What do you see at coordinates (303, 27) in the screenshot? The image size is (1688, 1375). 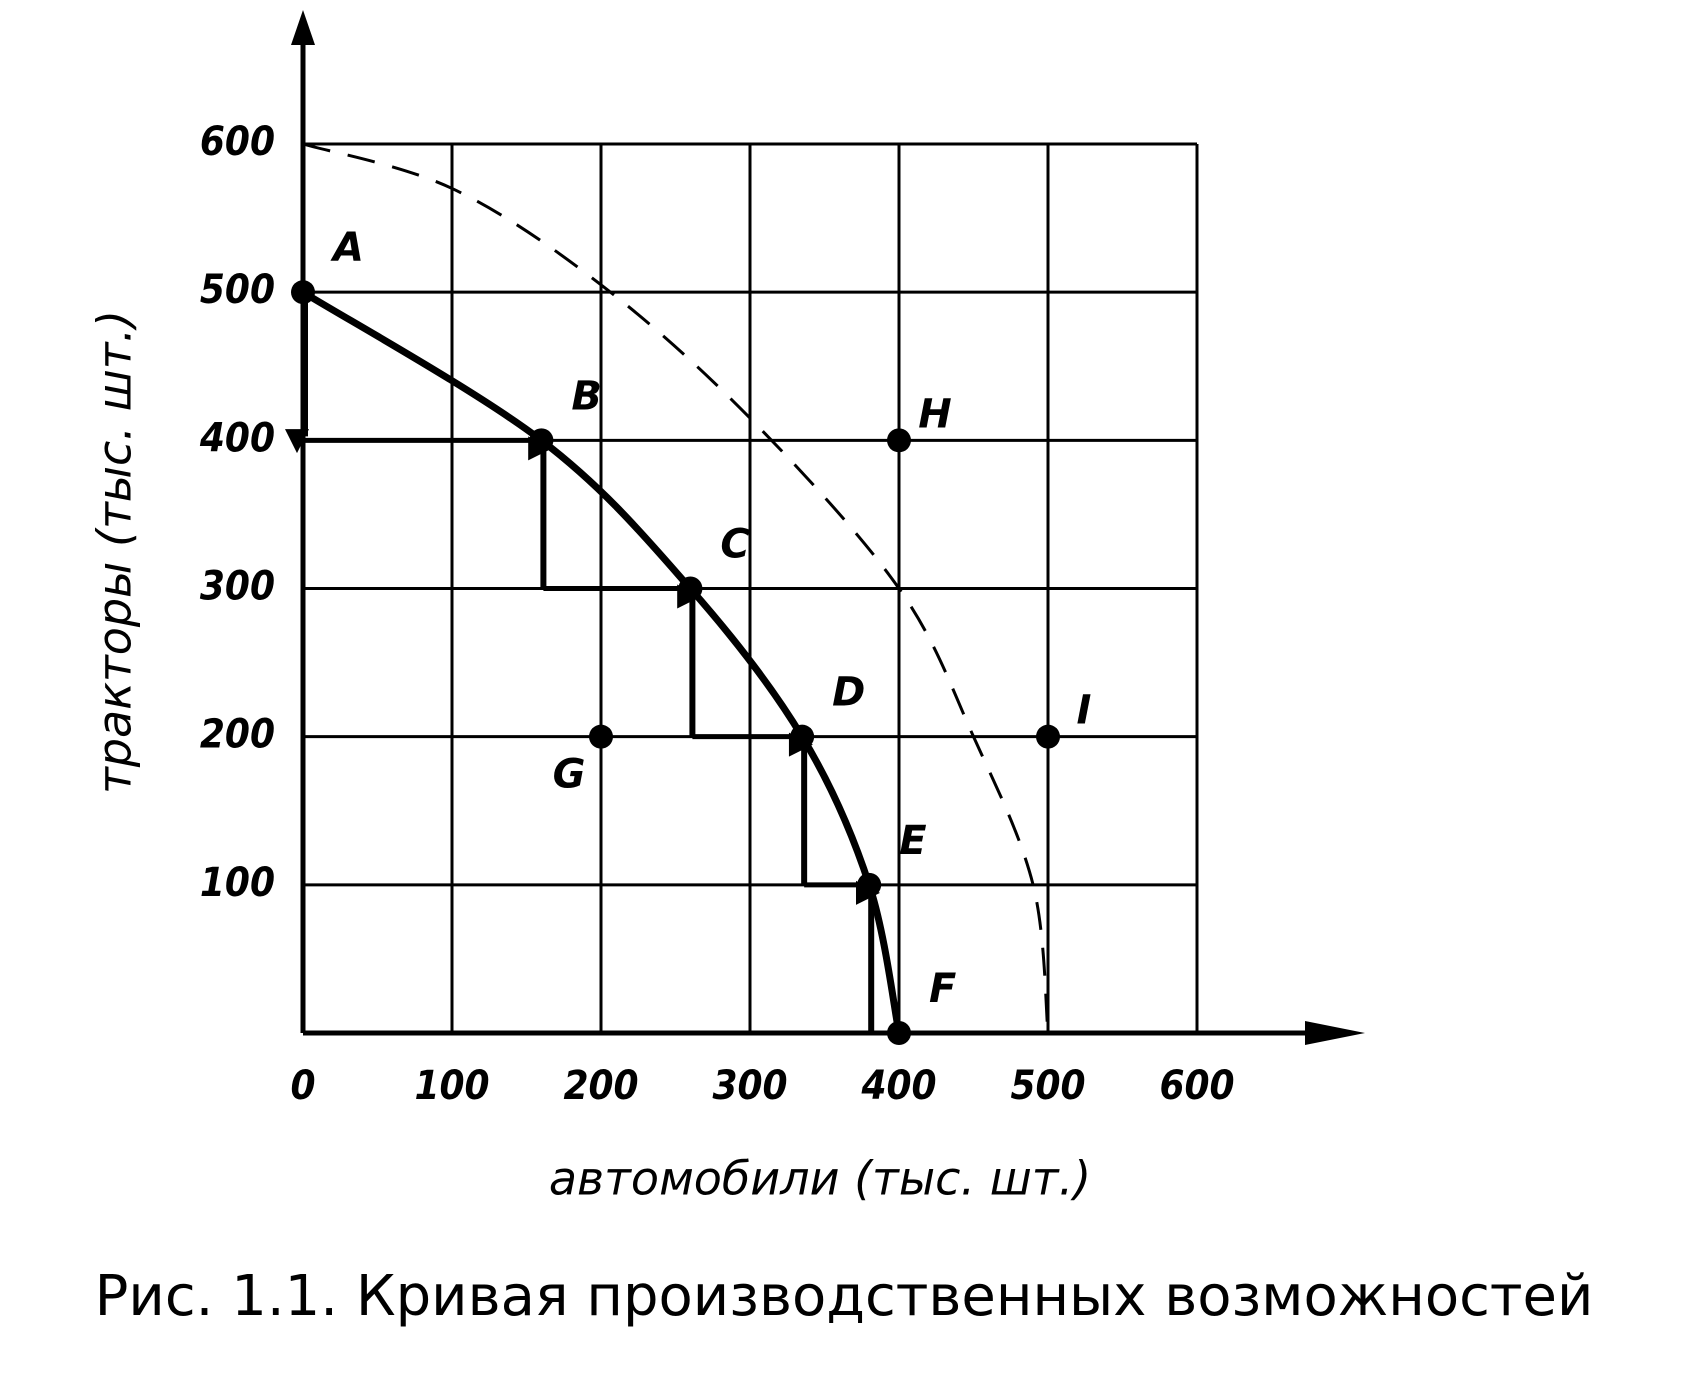 I see `y-axis-arrow` at bounding box center [303, 27].